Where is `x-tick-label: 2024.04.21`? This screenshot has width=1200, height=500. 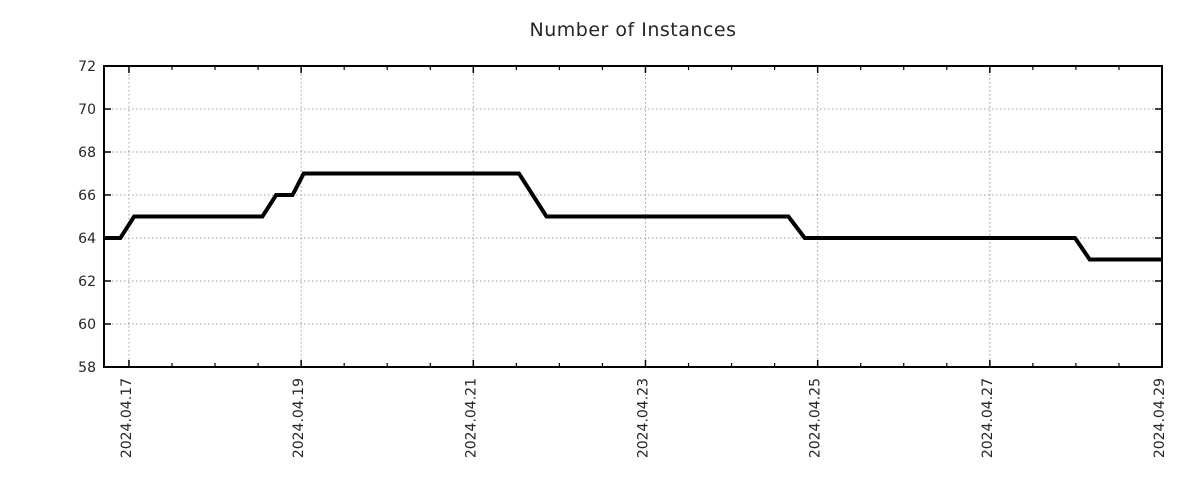 x-tick-label: 2024.04.21 is located at coordinates (471, 418).